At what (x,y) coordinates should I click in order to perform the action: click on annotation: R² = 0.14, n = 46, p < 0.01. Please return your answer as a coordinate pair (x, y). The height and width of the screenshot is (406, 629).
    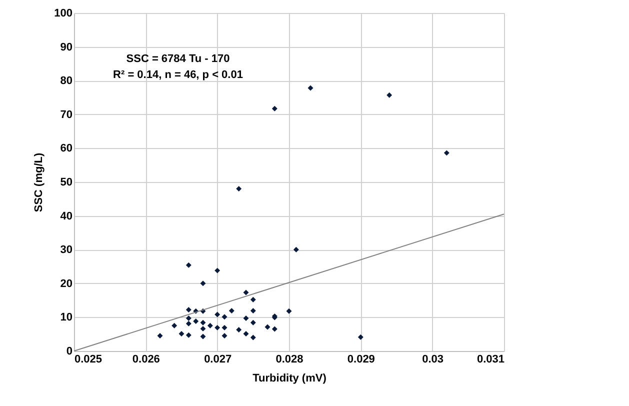
    Looking at the image, I should click on (178, 75).